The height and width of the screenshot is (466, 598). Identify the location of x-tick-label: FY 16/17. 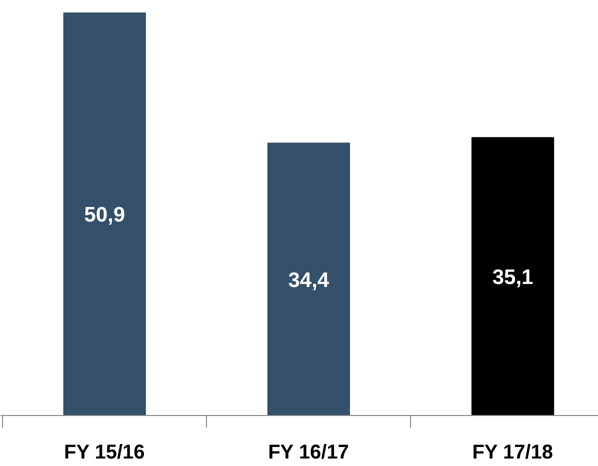
(308, 453).